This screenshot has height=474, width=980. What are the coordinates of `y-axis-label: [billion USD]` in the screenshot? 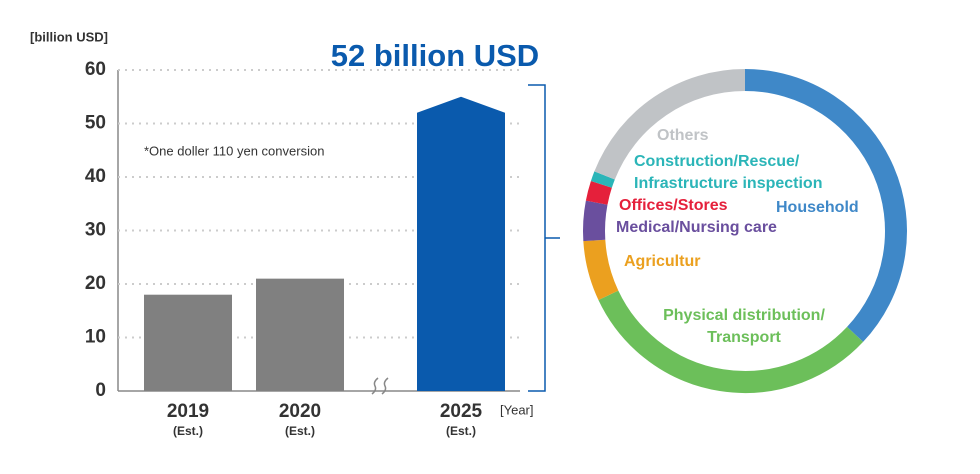 It's located at (69, 36).